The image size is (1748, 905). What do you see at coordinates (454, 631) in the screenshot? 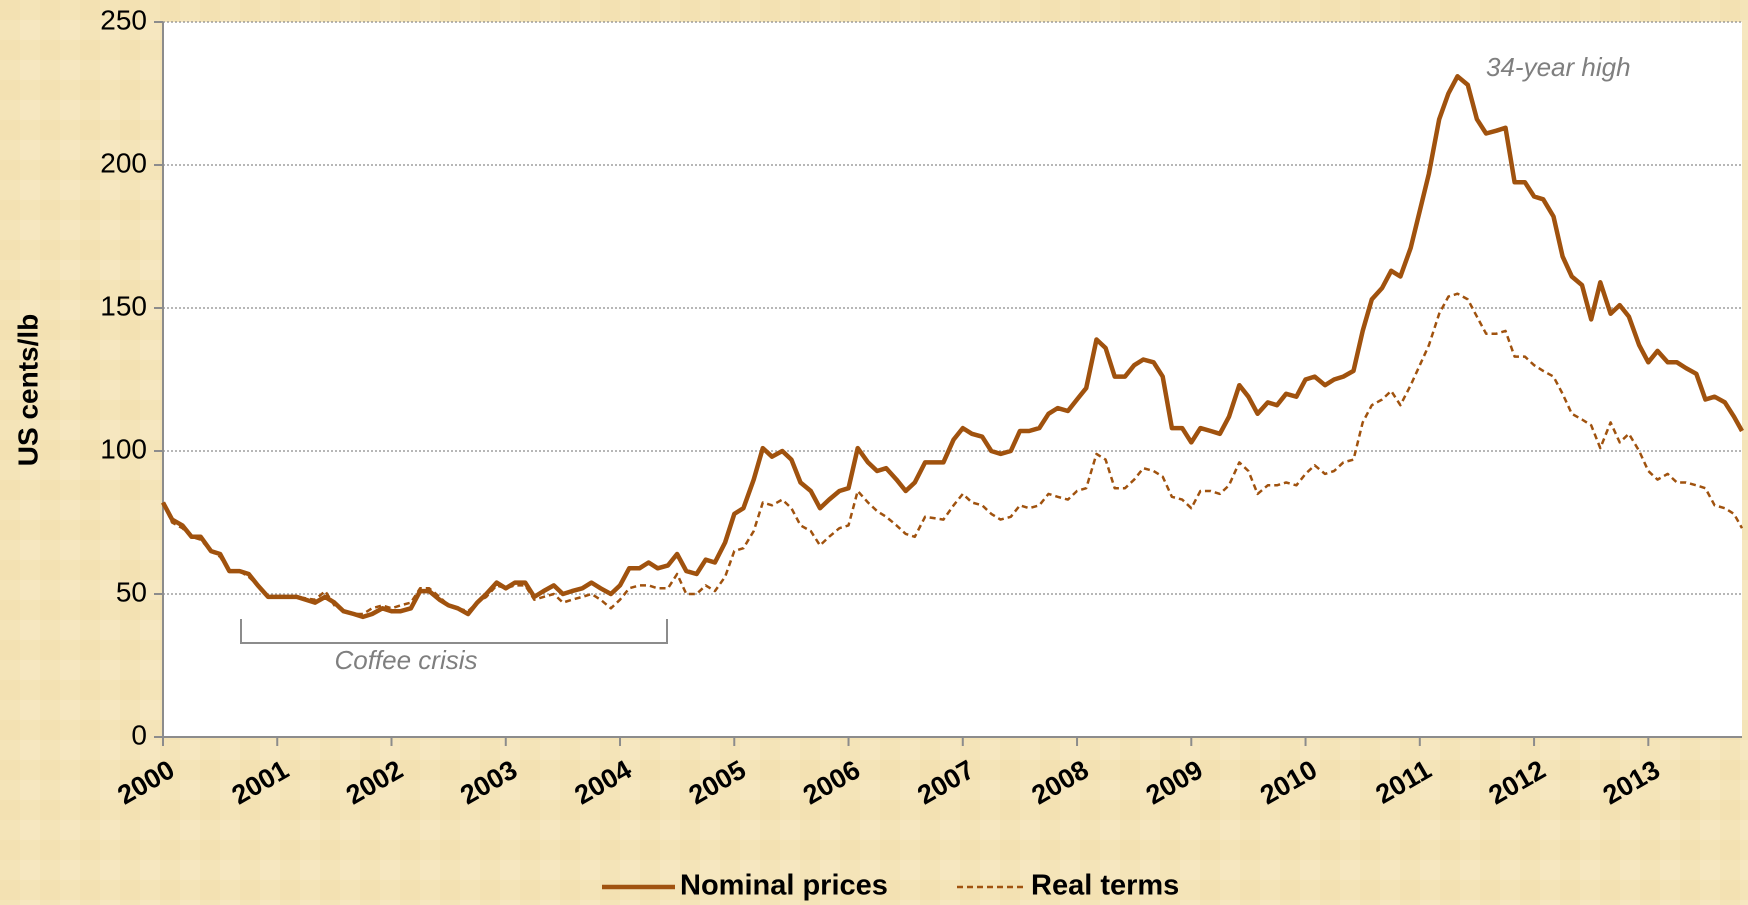
I see `bracket` at bounding box center [454, 631].